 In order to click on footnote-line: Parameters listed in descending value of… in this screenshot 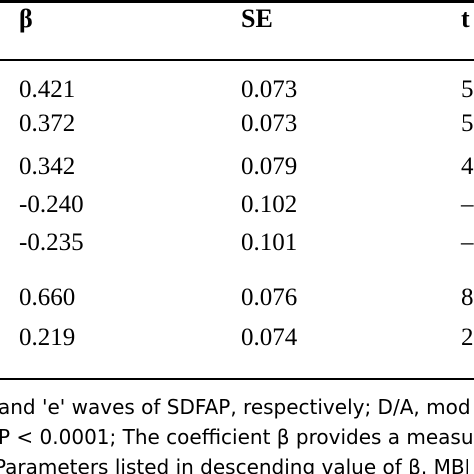, I will do `click(234, 464)`.